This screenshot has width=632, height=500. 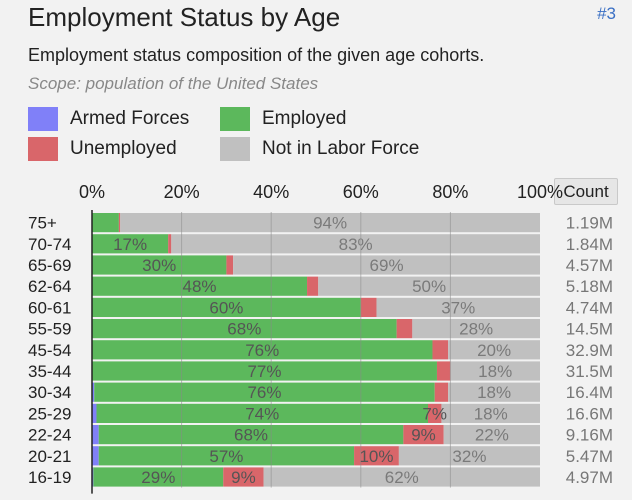 I want to click on data-label-employed: 60%, so click(x=226, y=307).